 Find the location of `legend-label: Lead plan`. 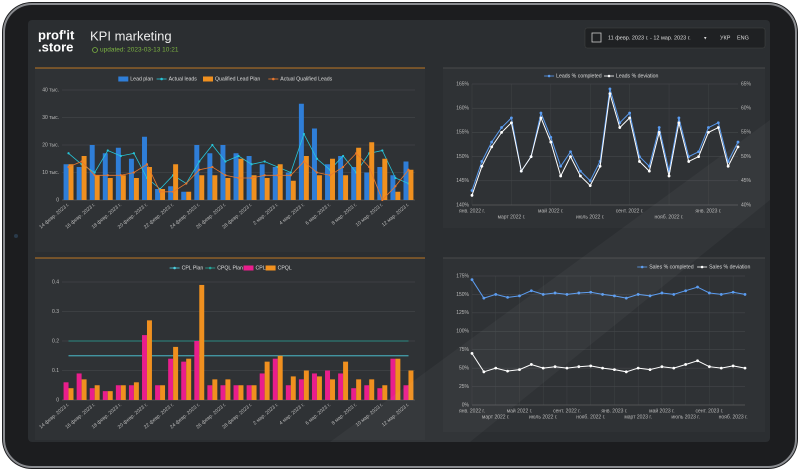

legend-label: Lead plan is located at coordinates (141, 79).